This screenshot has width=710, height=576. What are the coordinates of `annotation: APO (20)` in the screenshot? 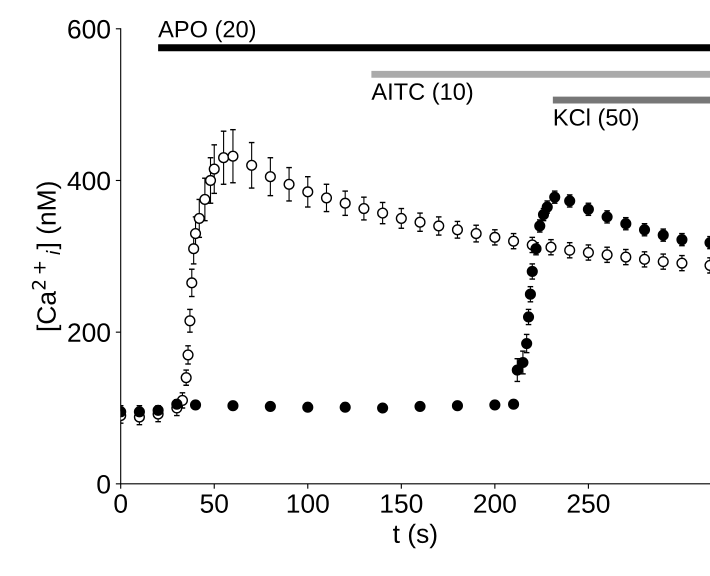 It's located at (207, 31).